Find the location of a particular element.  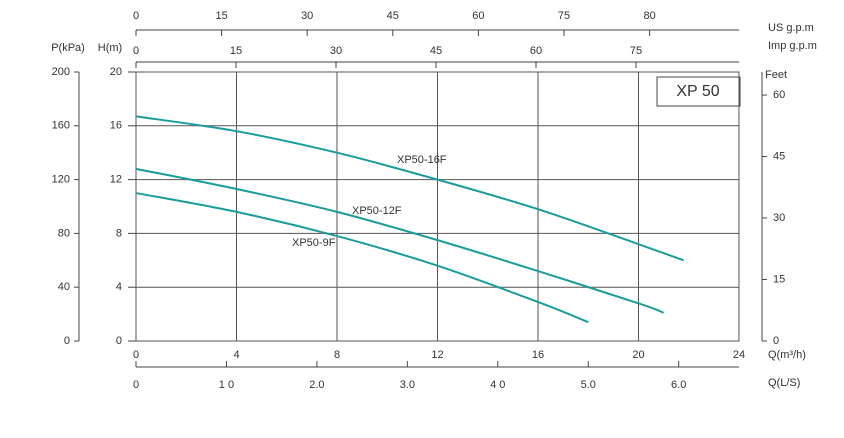

y-tick-label: 0 is located at coordinates (119, 341).